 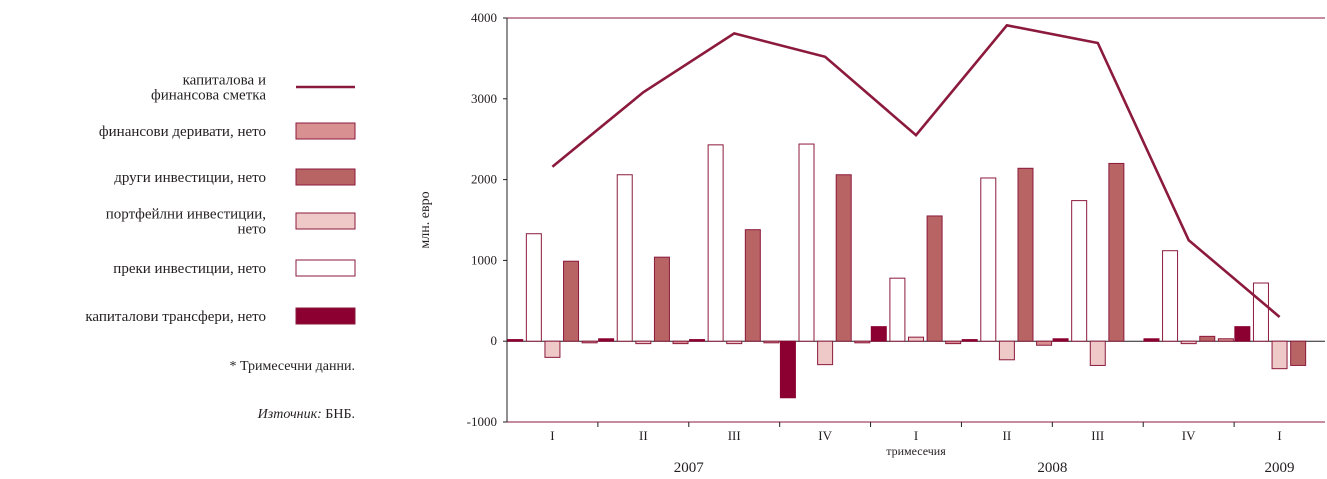 What do you see at coordinates (482, 421) in the screenshot?
I see `y-tick-label: -1000` at bounding box center [482, 421].